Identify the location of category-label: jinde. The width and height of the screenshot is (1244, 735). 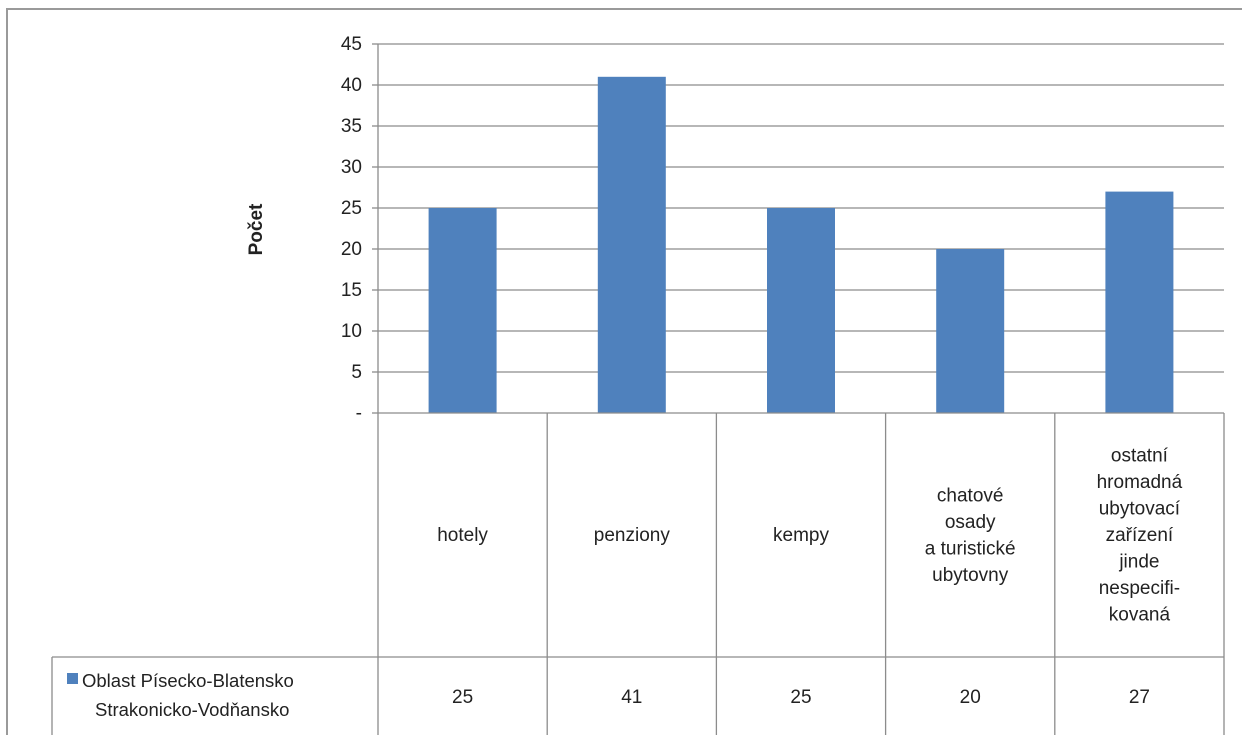
(1138, 562).